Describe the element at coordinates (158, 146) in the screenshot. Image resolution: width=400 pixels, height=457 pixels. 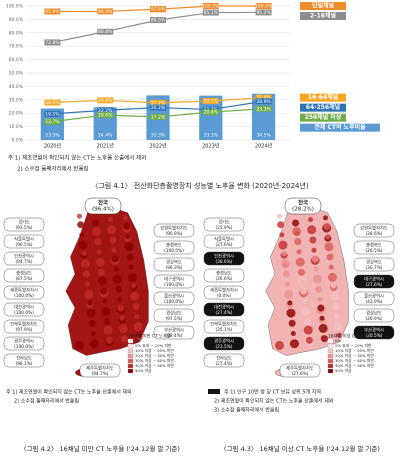
I see `x-tick-label: 2022년` at that location.